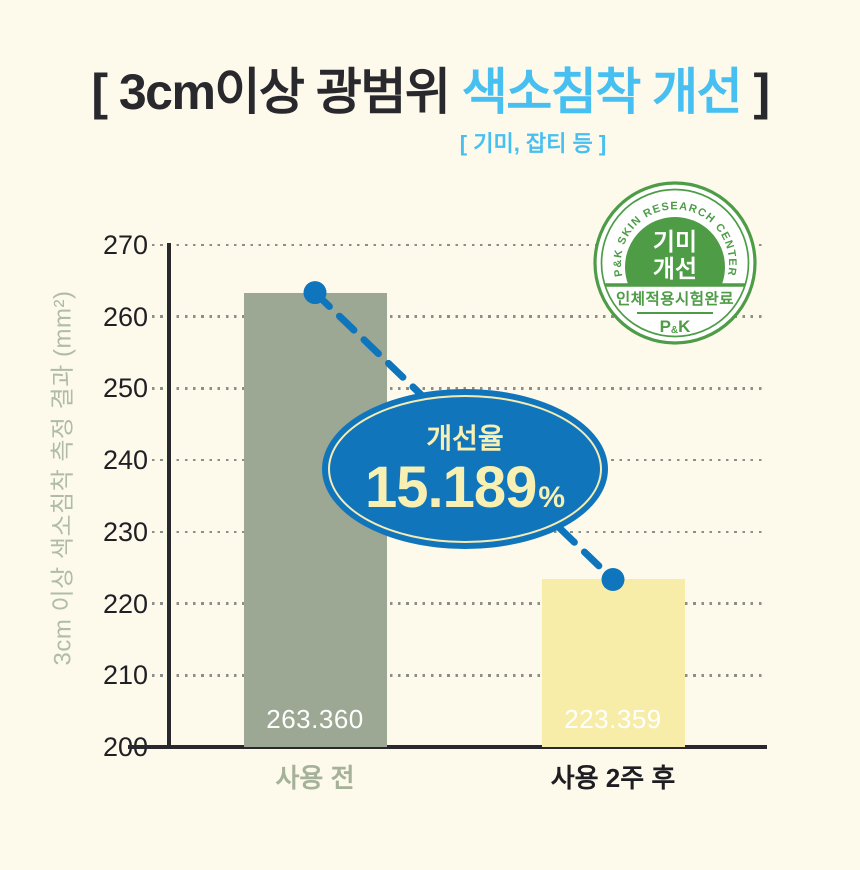 This screenshot has width=860, height=870. What do you see at coordinates (674, 330) in the screenshot?
I see `seal-logo-amp: &` at bounding box center [674, 330].